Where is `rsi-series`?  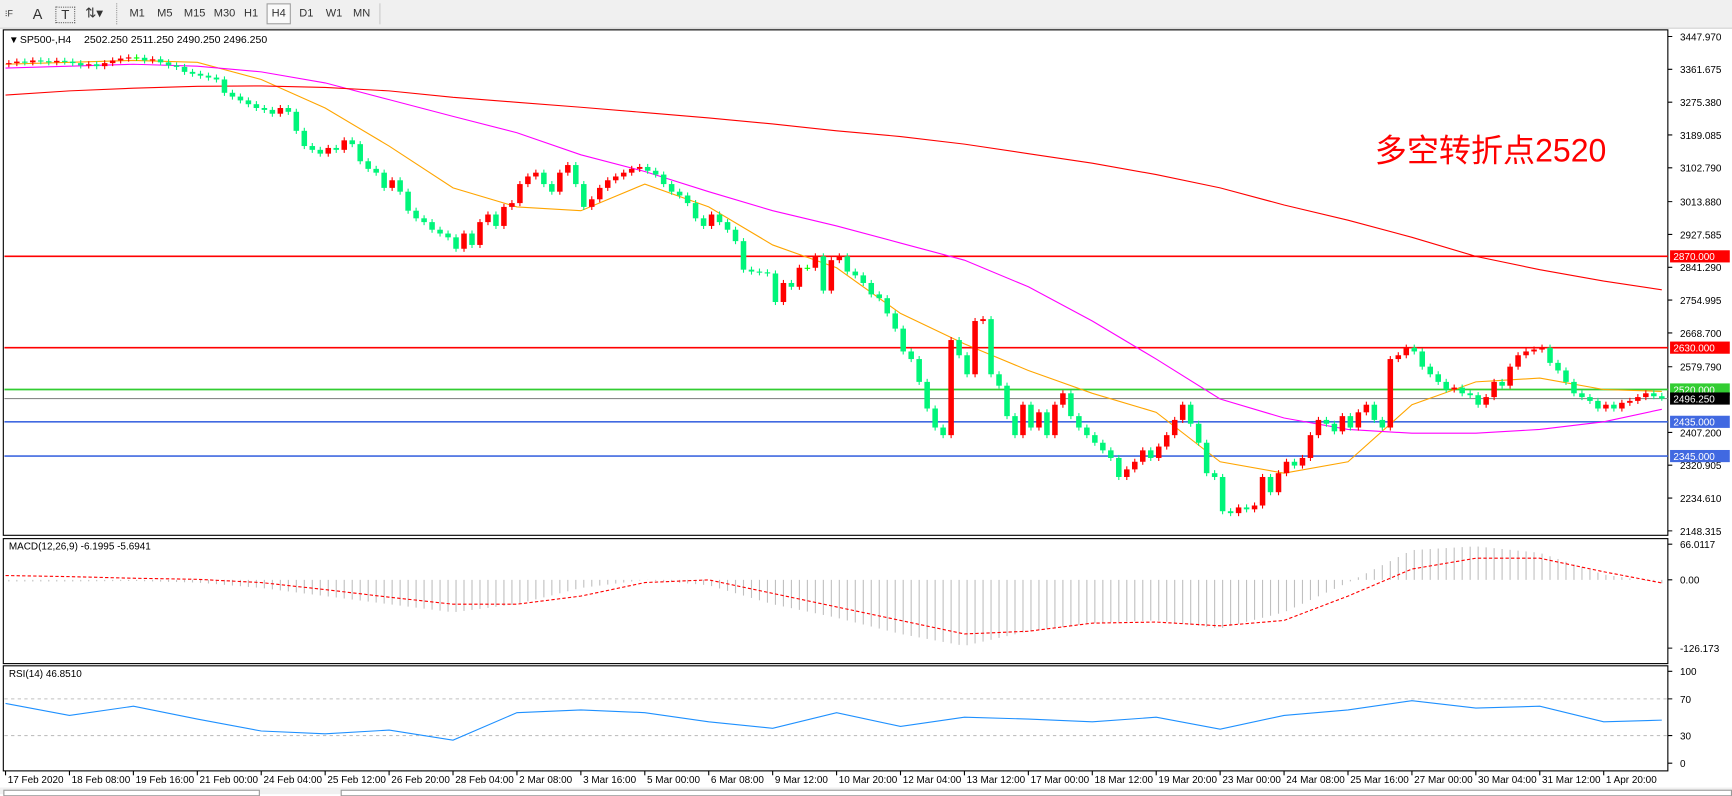 rsi-series is located at coordinates (836, 719).